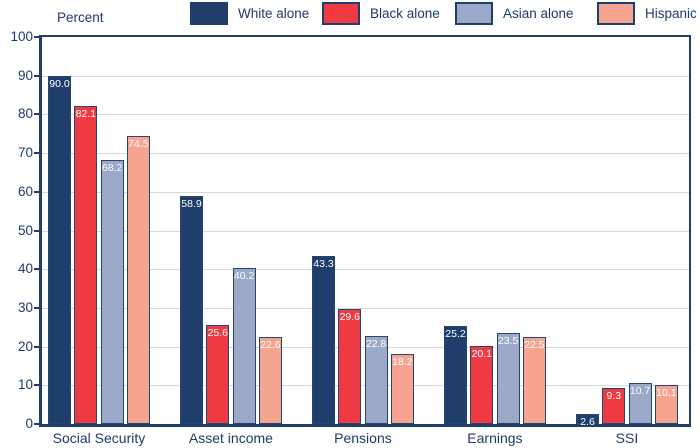  What do you see at coordinates (508, 378) in the screenshot?
I see `bar: 23.5` at bounding box center [508, 378].